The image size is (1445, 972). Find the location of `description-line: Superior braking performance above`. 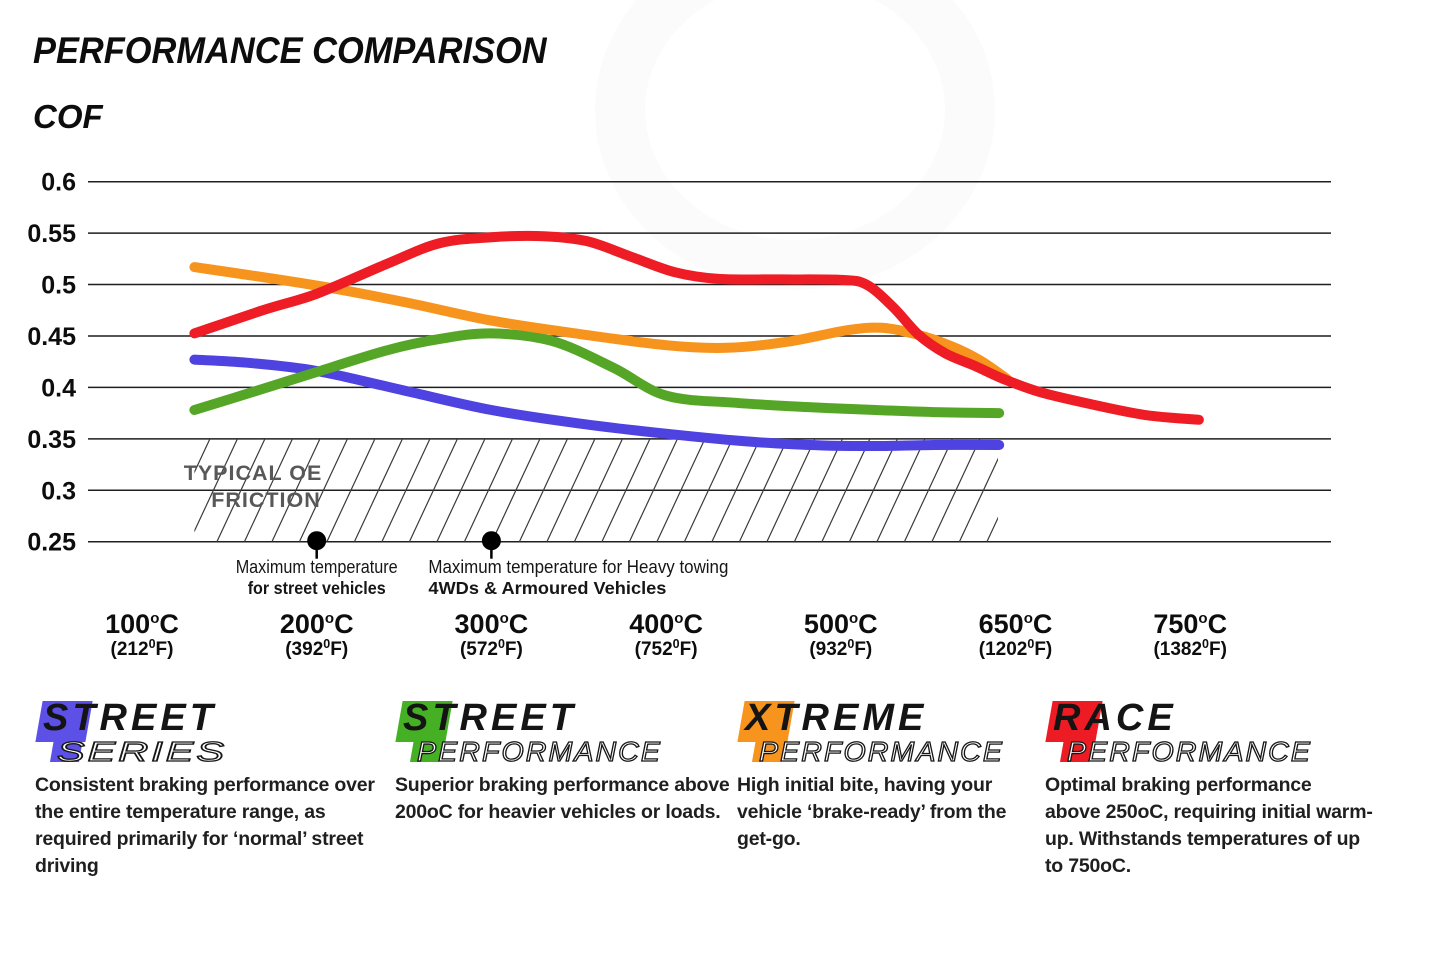

description-line: Superior braking performance above is located at coordinates (562, 785).